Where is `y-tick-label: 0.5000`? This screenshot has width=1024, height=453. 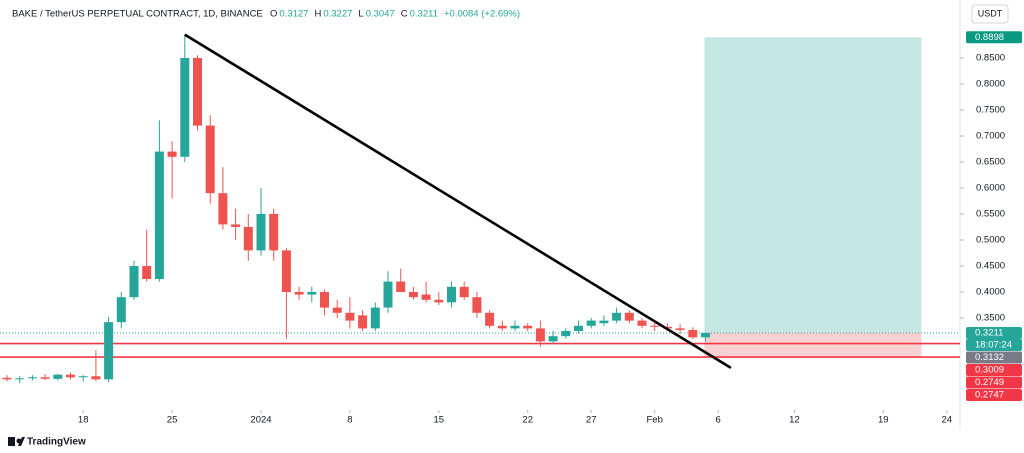 y-tick-label: 0.5000 is located at coordinates (990, 240).